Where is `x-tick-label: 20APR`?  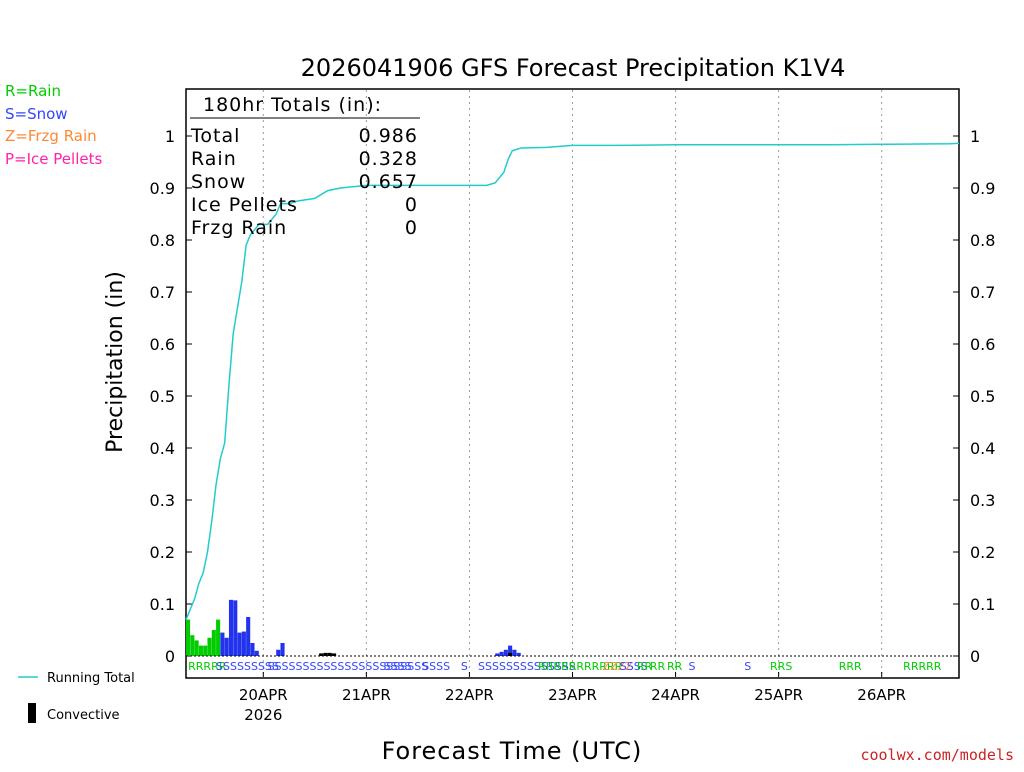
x-tick-label: 20APR is located at coordinates (263, 695).